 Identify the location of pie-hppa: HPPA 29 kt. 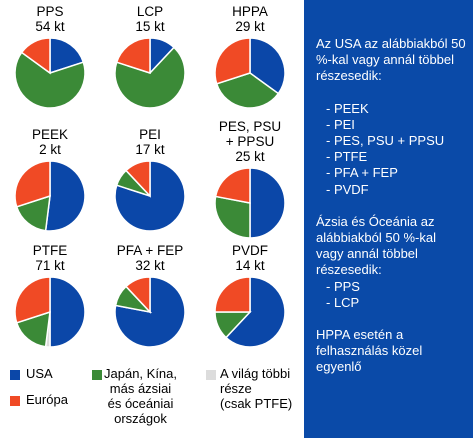
(250, 57).